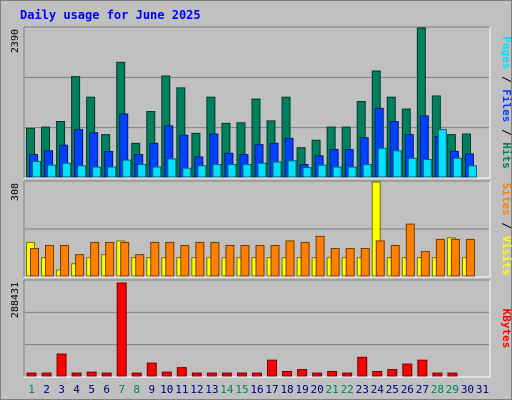  Describe the element at coordinates (467, 389) in the screenshot. I see `x-tick-label-30: 30` at that location.